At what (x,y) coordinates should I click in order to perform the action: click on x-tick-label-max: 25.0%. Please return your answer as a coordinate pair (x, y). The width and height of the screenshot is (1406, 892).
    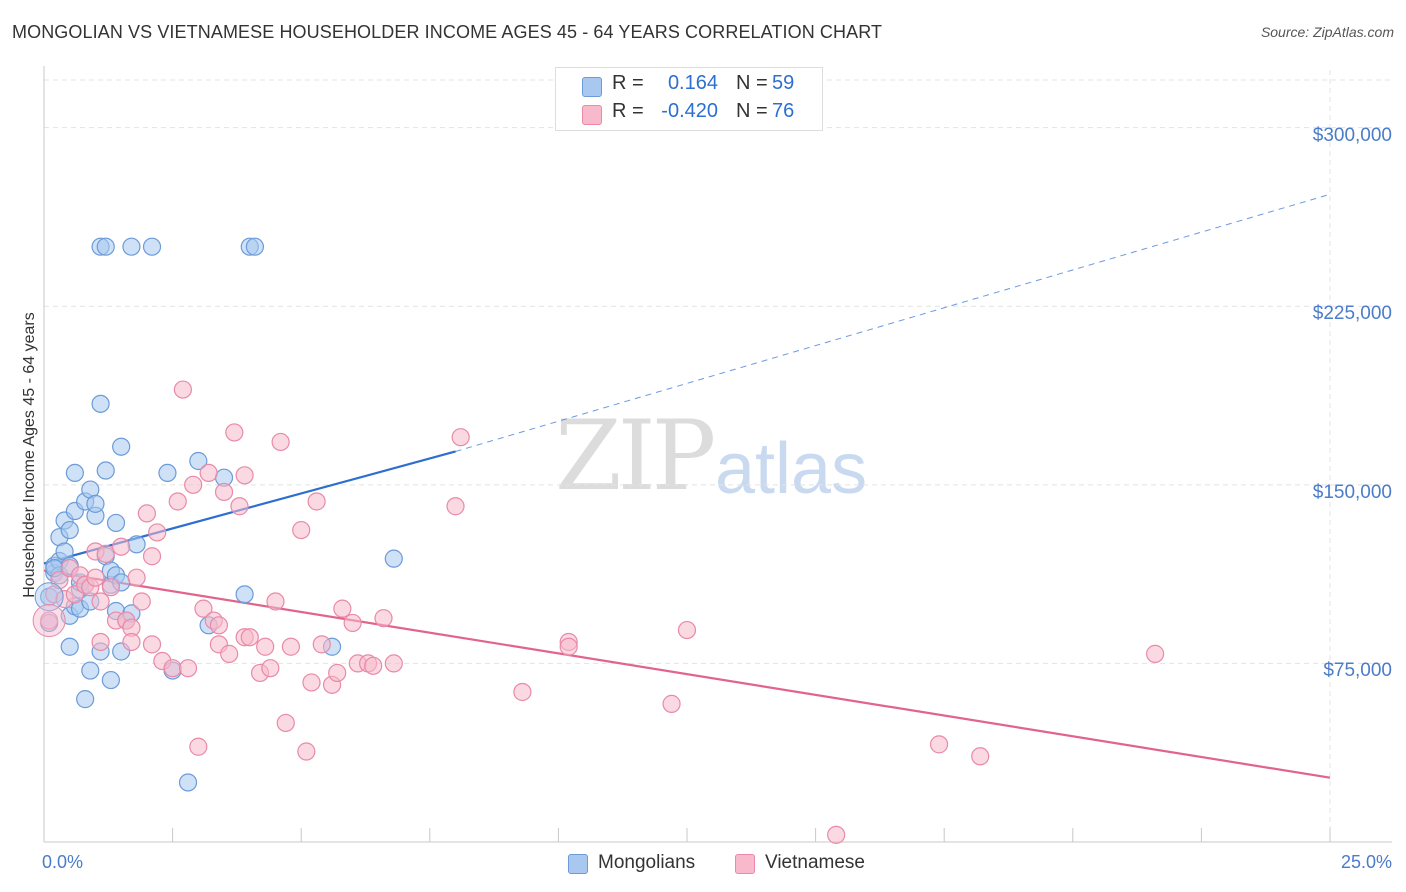
    Looking at the image, I should click on (1366, 862).